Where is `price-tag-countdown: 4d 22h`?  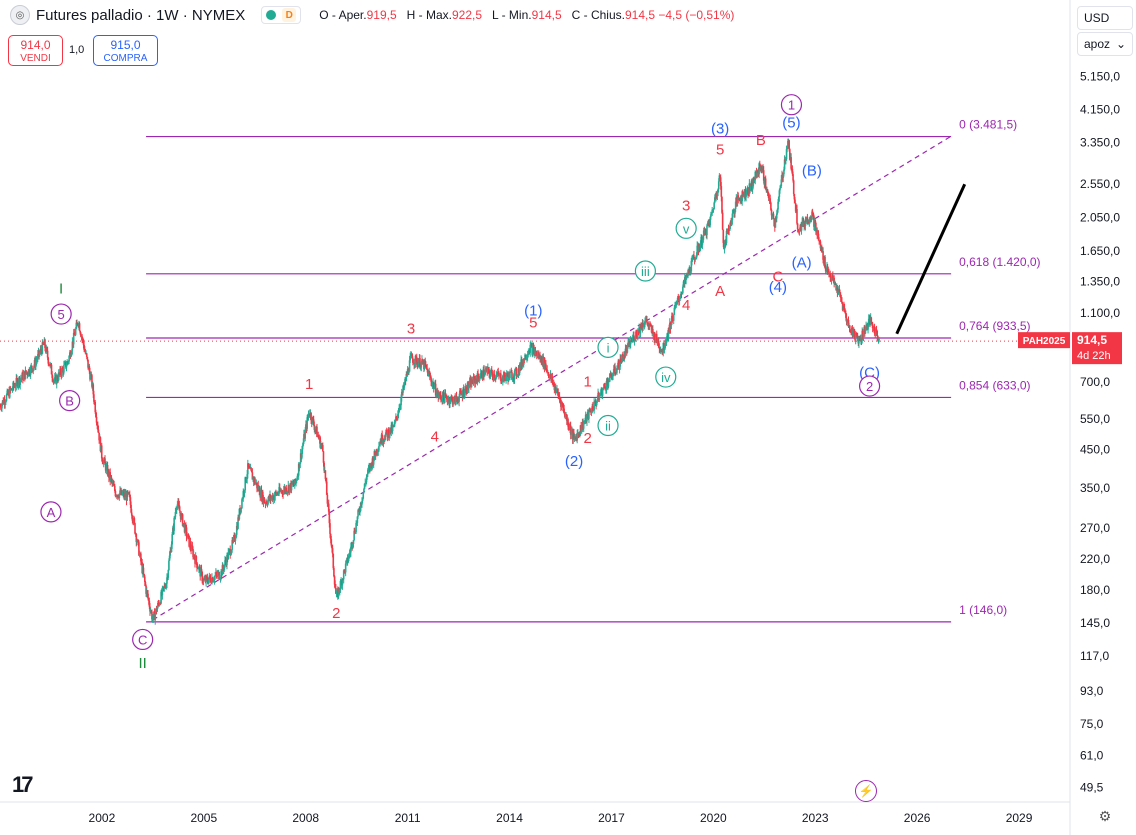
price-tag-countdown: 4d 22h is located at coordinates (1094, 356).